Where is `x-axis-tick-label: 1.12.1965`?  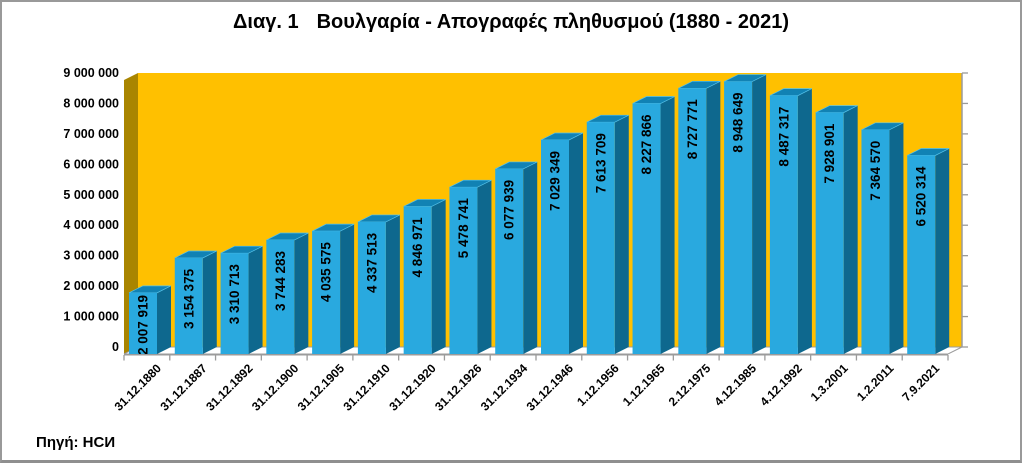
x-axis-tick-label: 1.12.1965 is located at coordinates (644, 385).